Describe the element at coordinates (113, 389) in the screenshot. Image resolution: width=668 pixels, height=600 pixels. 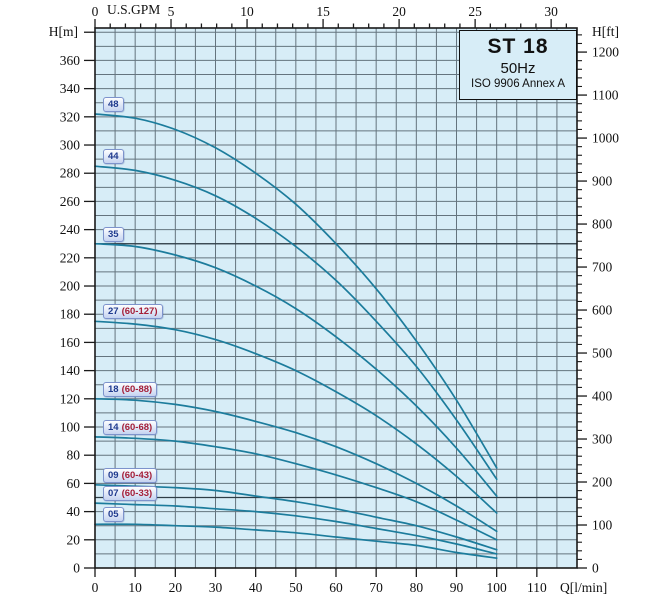
I see `curve-label-stage: 18` at that location.